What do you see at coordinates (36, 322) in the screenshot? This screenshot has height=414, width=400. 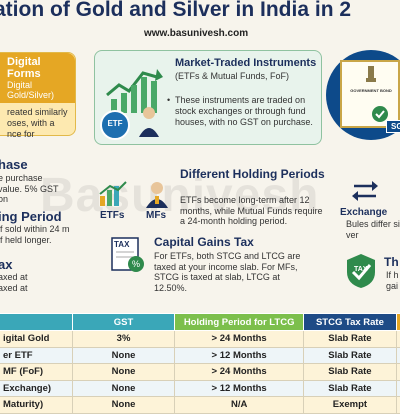 I see `header-cell` at bounding box center [36, 322].